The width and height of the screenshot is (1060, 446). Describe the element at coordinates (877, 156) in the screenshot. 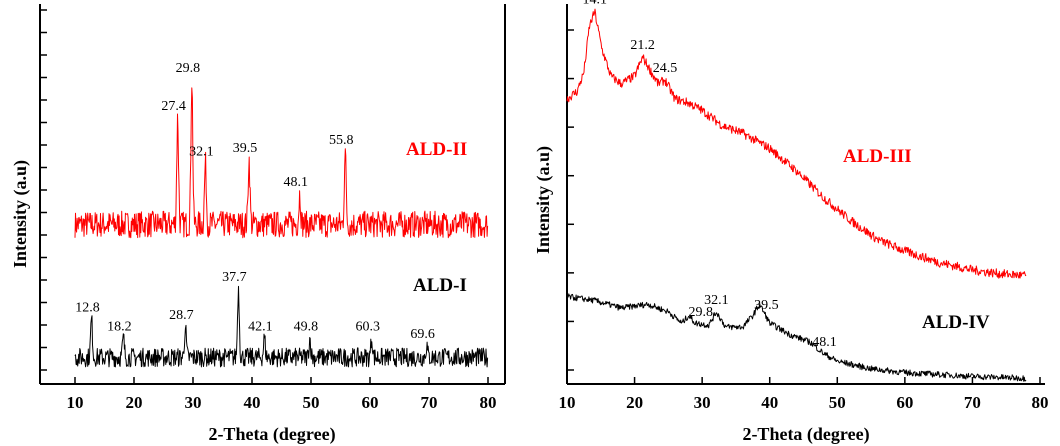

I see `series-label-ald-iii: ALD-III` at that location.